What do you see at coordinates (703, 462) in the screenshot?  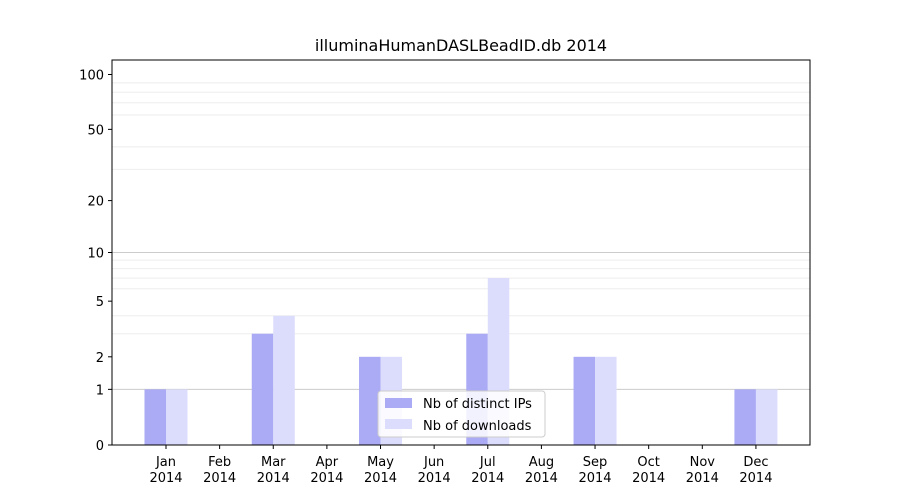 I see `x-tick-label-month: Nov` at bounding box center [703, 462].